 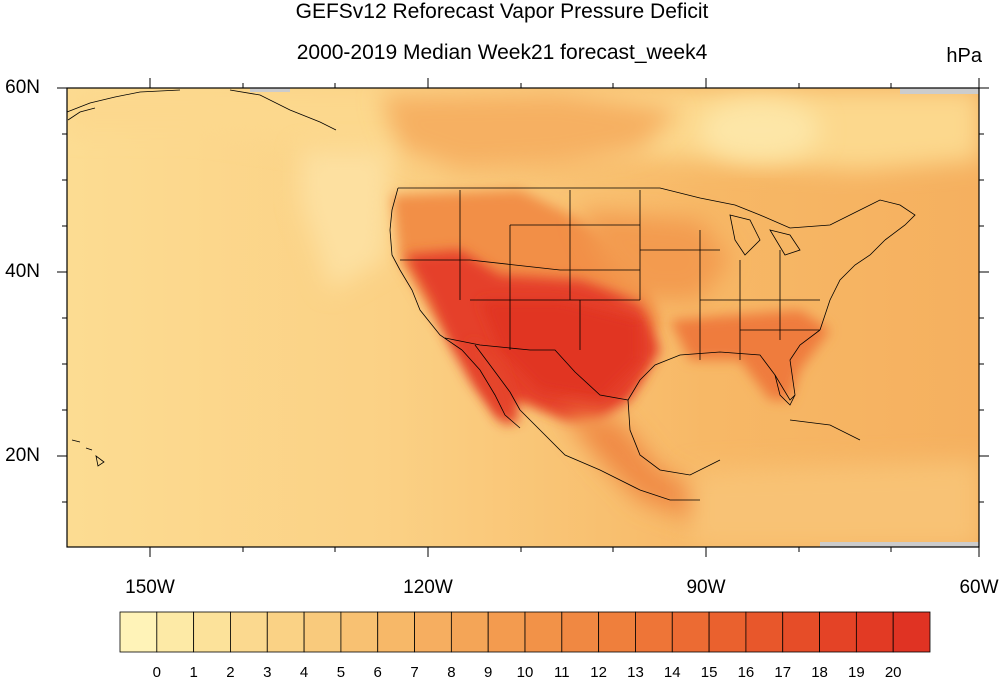 What do you see at coordinates (635, 672) in the screenshot?
I see `colorbar-tick-label: 13` at bounding box center [635, 672].